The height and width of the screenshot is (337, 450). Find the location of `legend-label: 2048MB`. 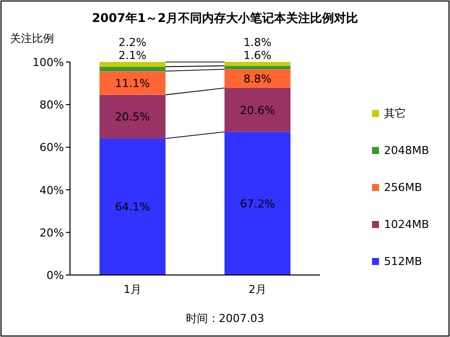

legend-label: 2048MB is located at coordinates (407, 150).